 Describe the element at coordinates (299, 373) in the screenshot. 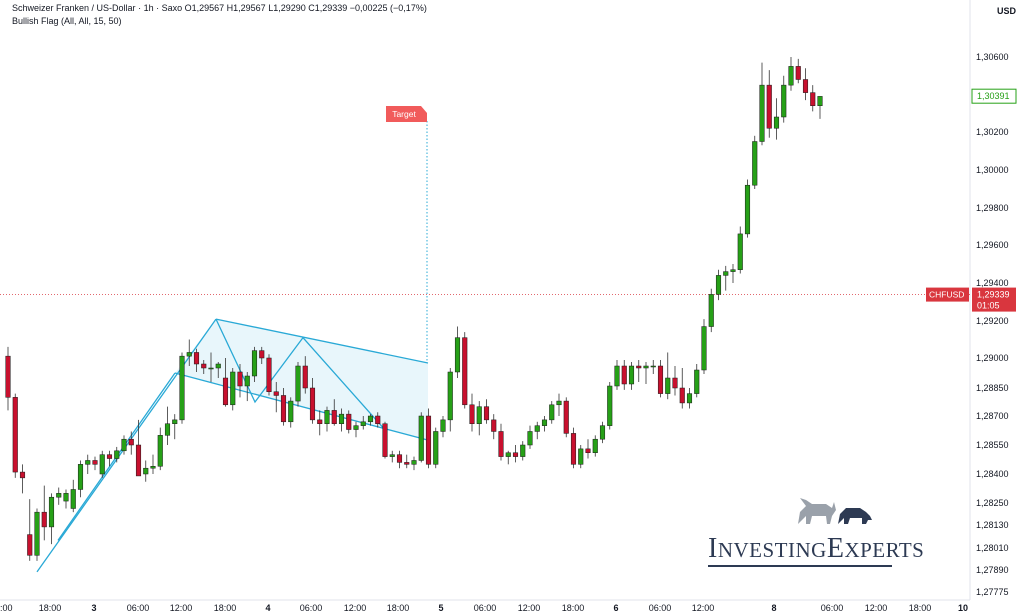

I see `flag-zigzag-line` at that location.